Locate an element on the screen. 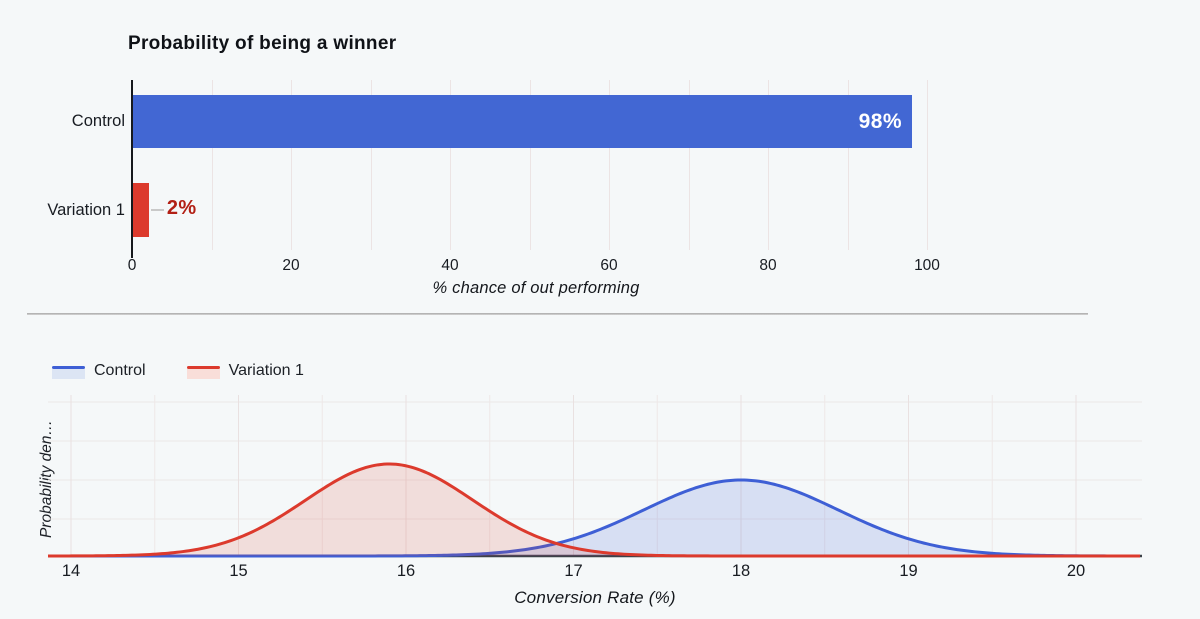 The width and height of the screenshot is (1200, 619). variation-1-legend-swatch is located at coordinates (203, 371).